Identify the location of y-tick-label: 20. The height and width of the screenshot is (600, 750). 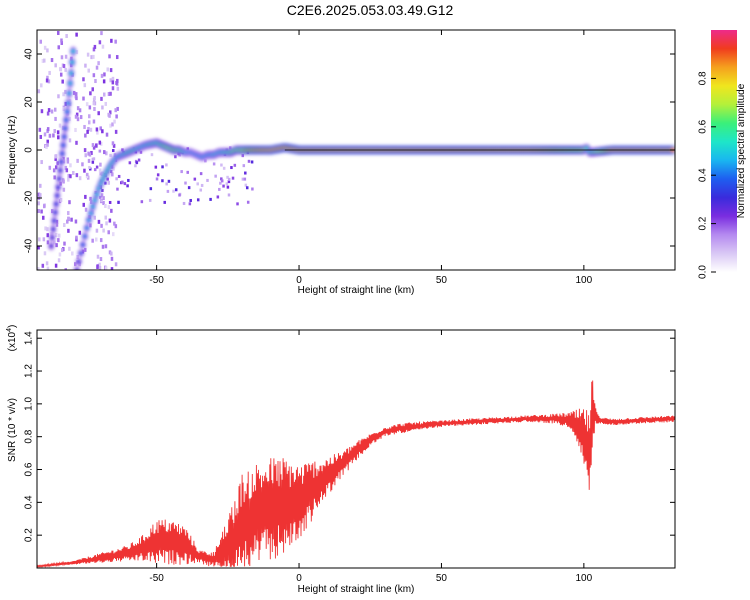
(29, 102).